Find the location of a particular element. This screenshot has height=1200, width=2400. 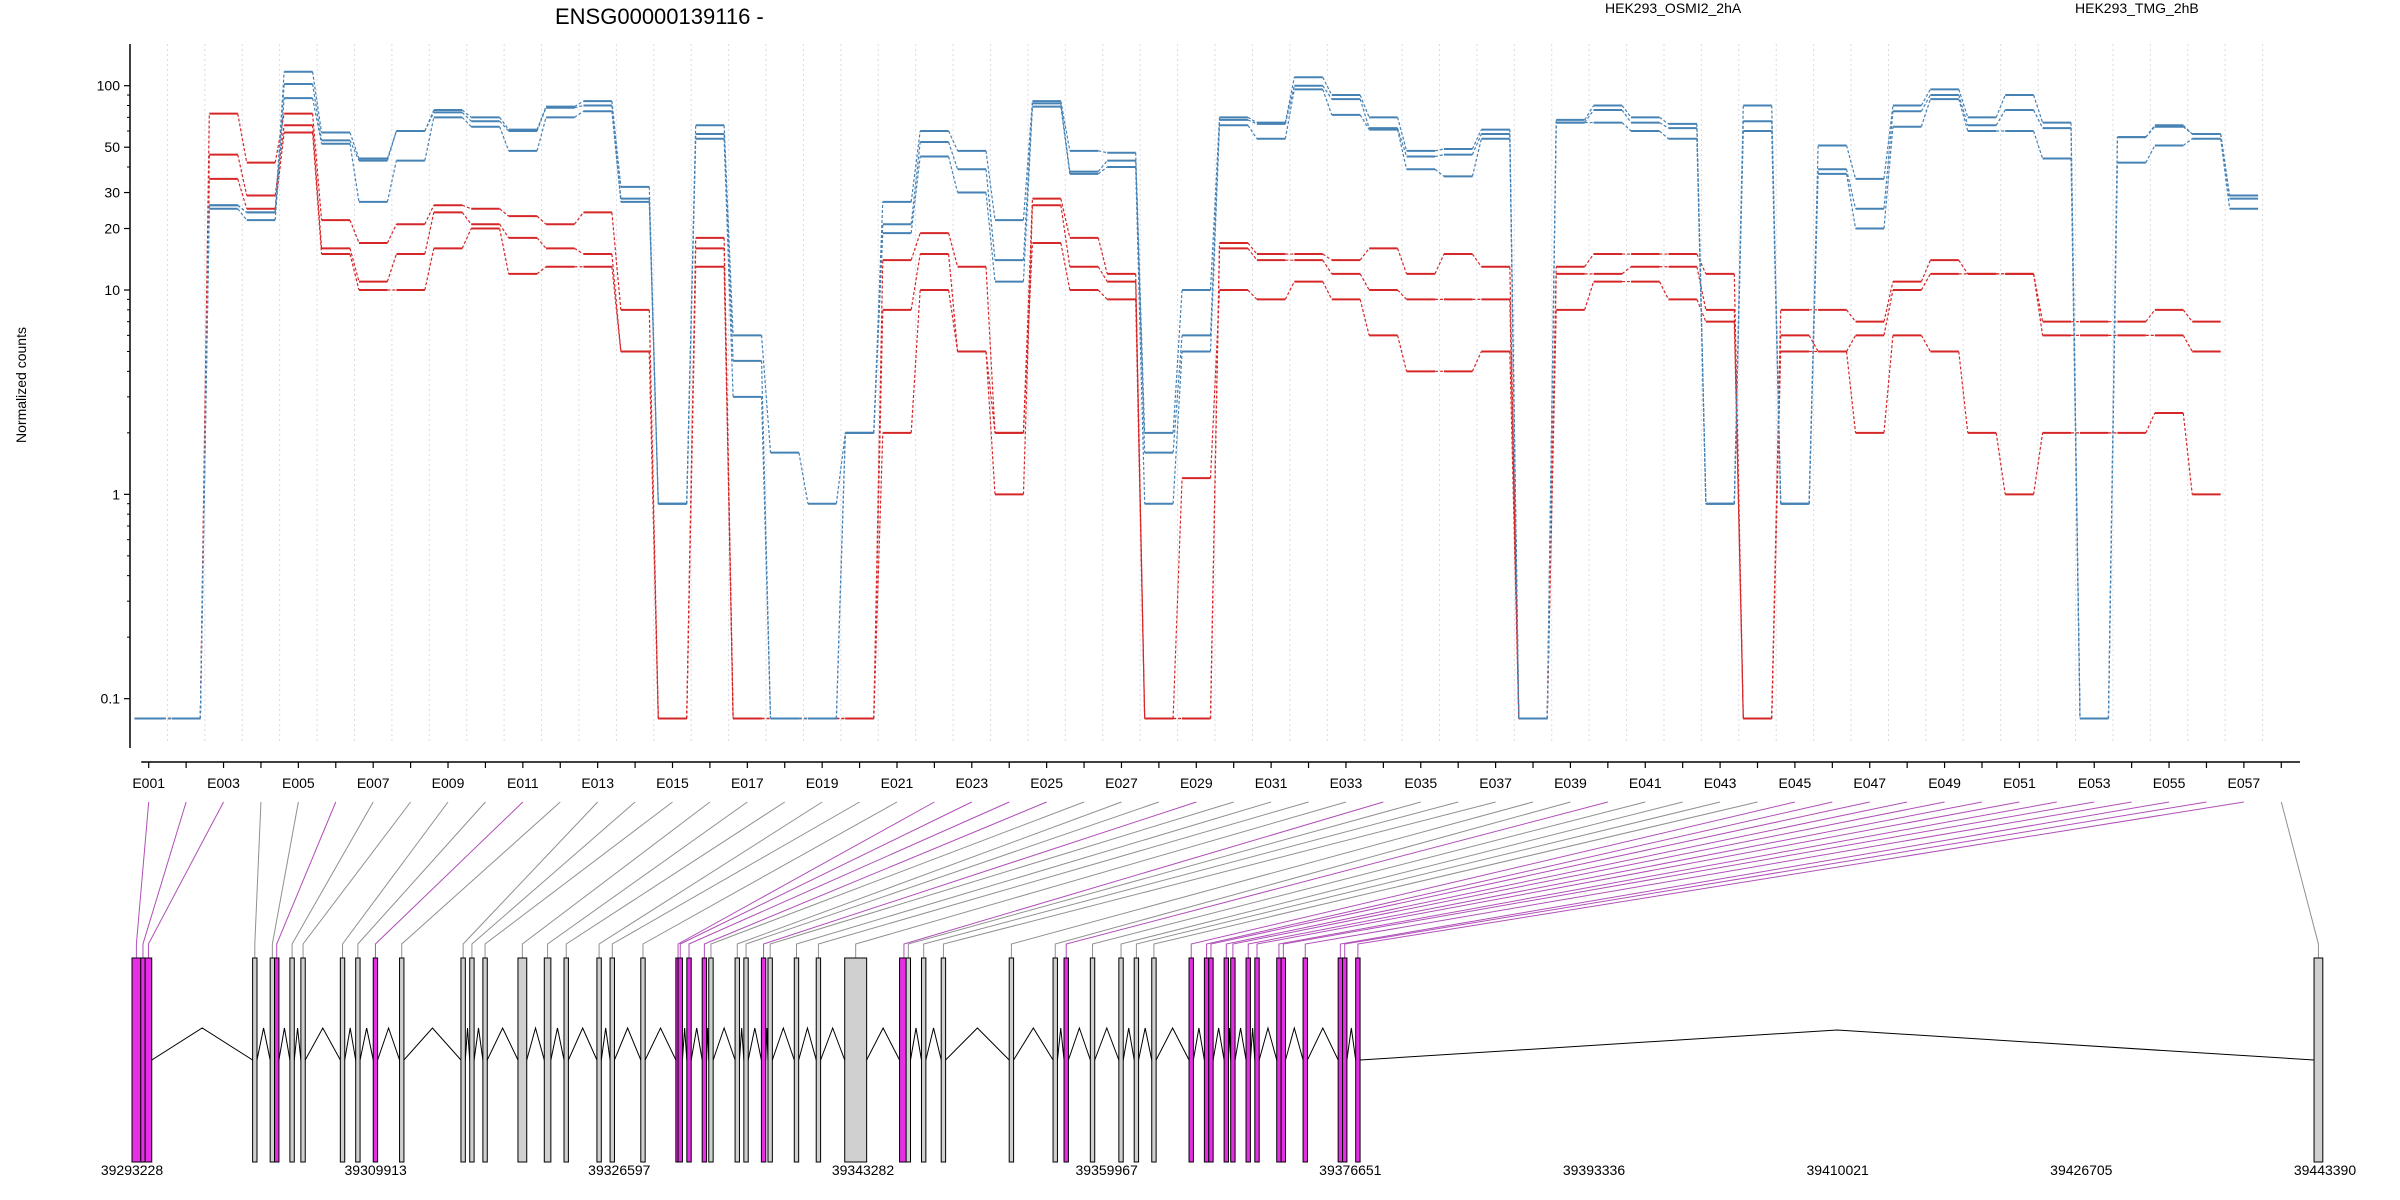

y-tick-label: 50 is located at coordinates (112, 147).